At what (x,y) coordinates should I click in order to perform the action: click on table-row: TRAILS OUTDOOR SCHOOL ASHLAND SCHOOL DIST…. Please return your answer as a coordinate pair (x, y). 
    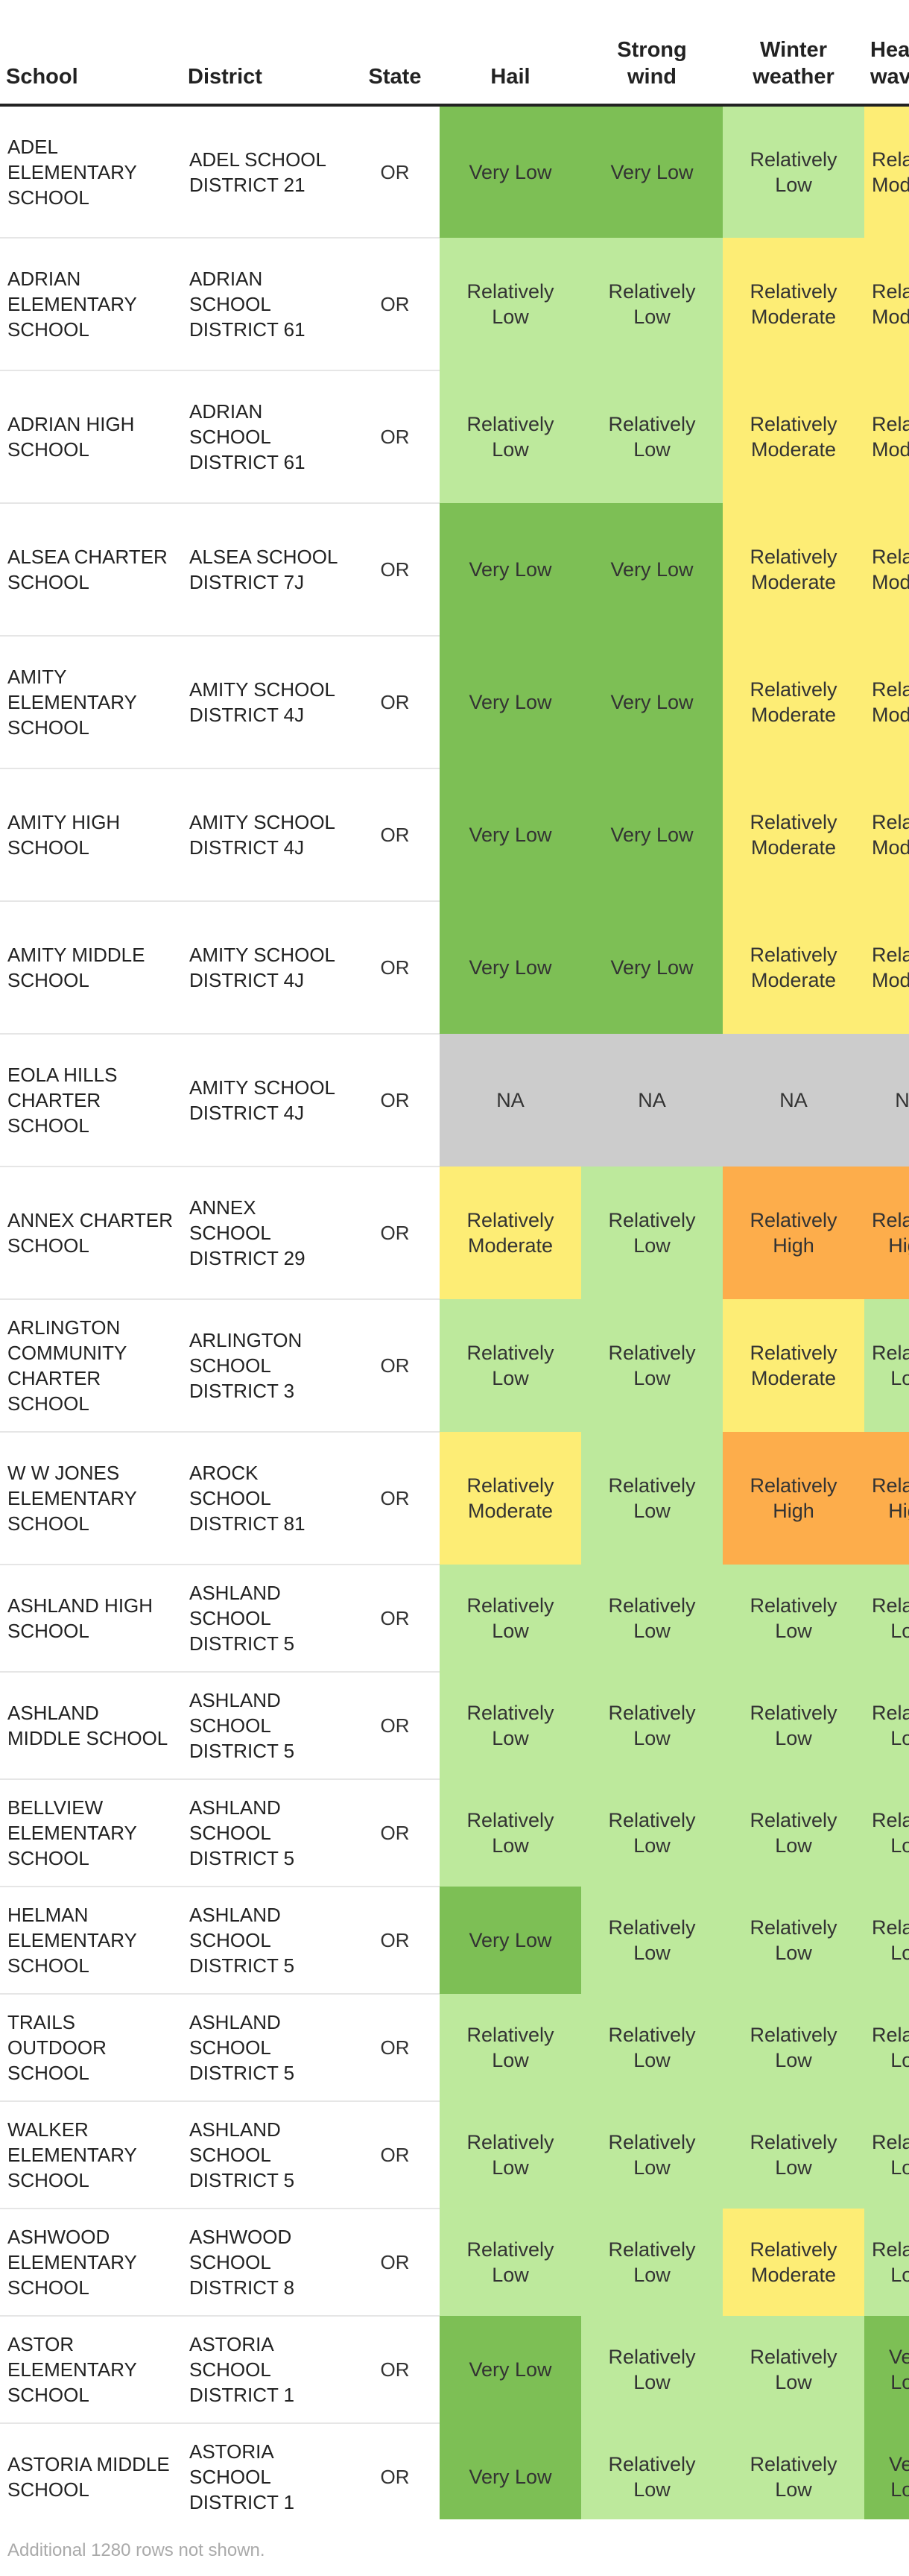
    Looking at the image, I should click on (454, 2048).